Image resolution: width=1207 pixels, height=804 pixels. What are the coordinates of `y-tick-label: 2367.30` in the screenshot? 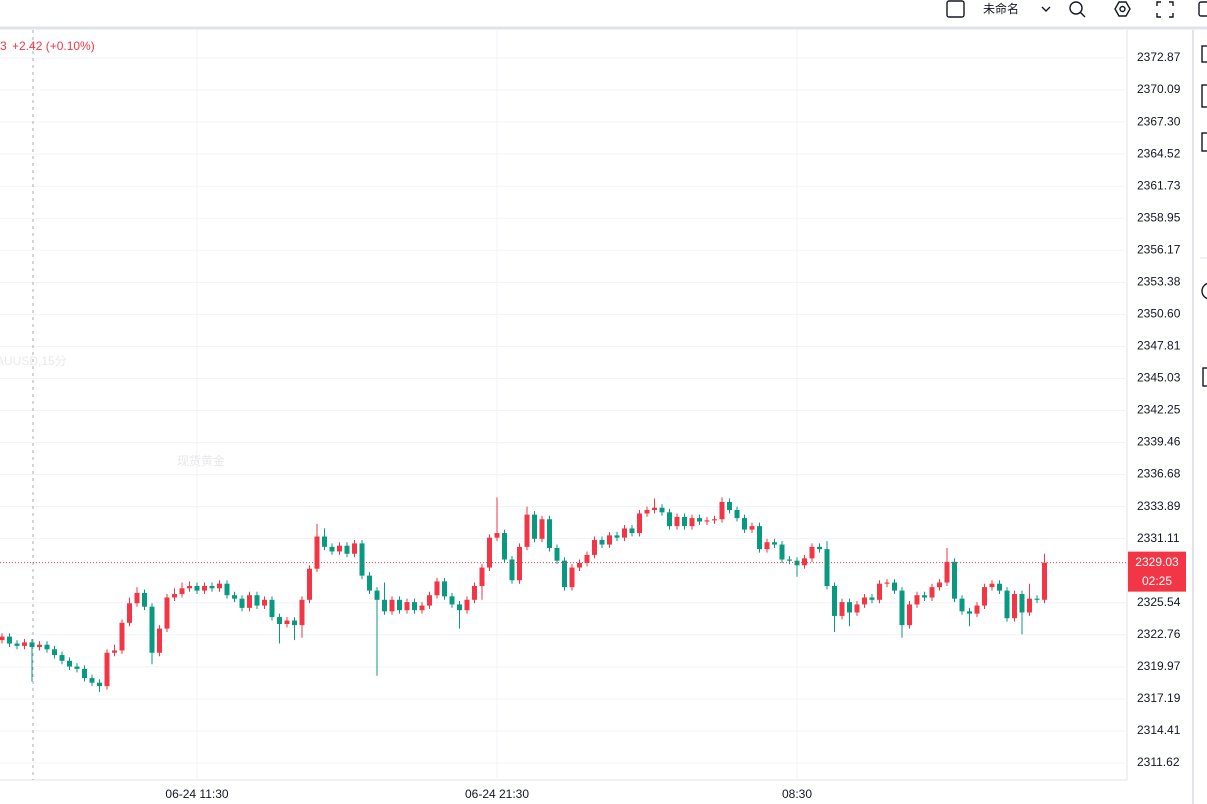 It's located at (1159, 121).